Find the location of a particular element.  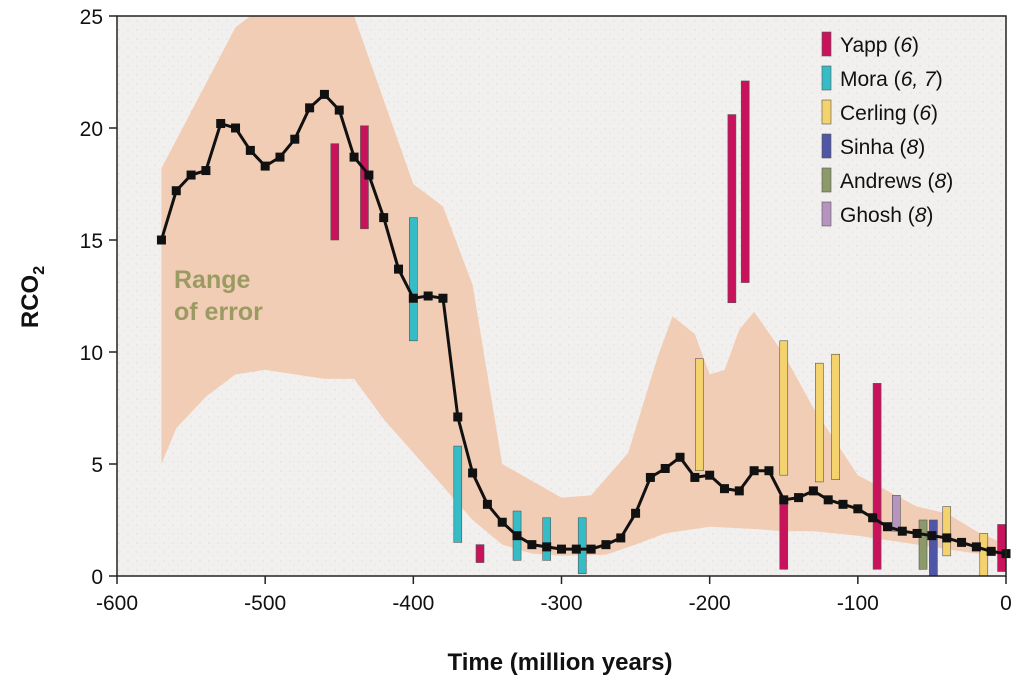

y-axis: 0 5 10 15 20 25 is located at coordinates (98, 297).